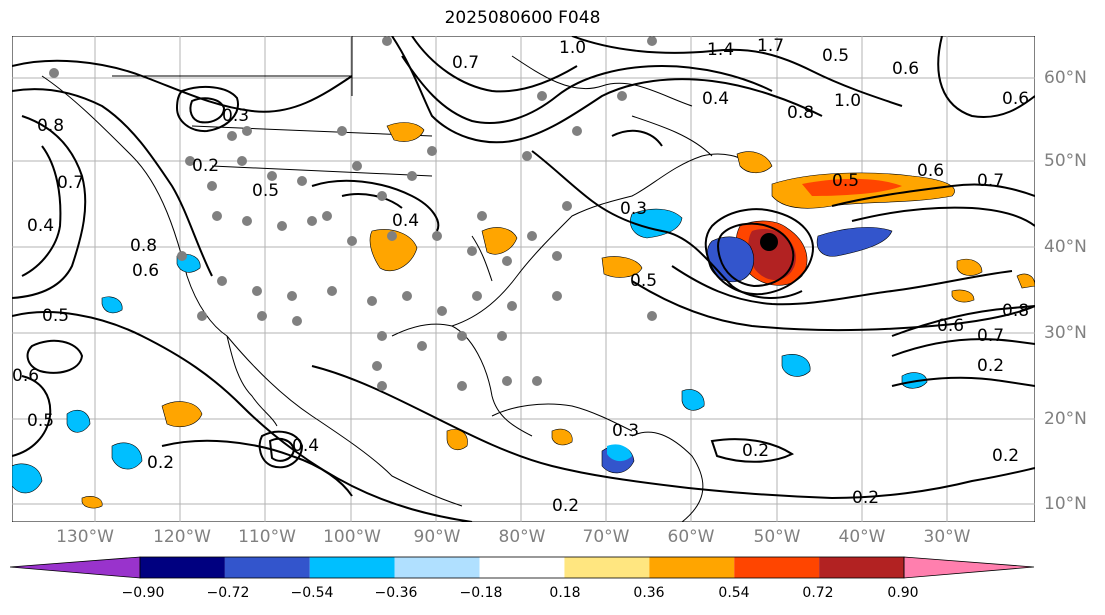  What do you see at coordinates (1065, 333) in the screenshot?
I see `lat-label: 30°N` at bounding box center [1065, 333].